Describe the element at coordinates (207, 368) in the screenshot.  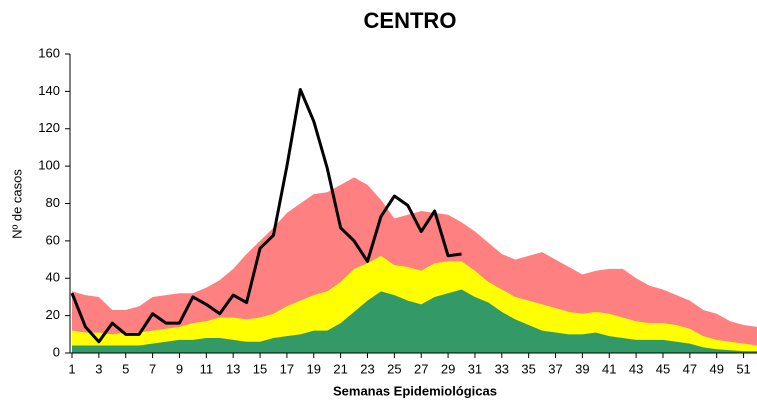
I see `x-tick-label: 11` at that location.